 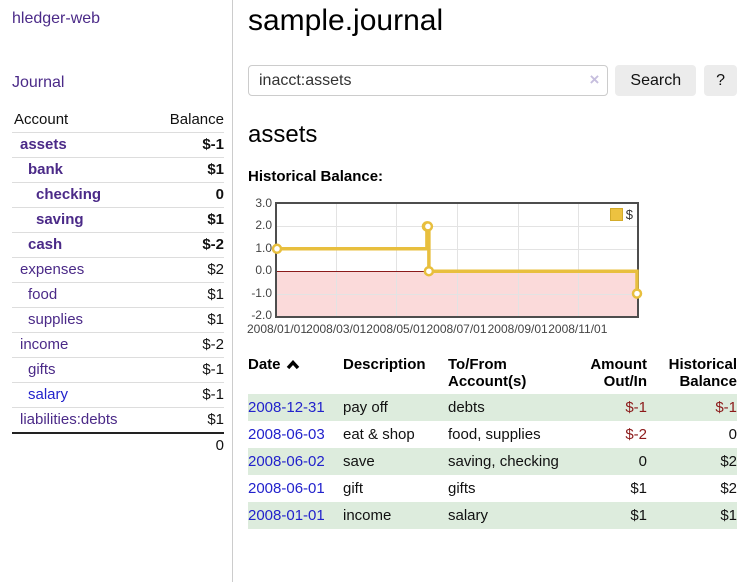 I want to click on account-title: assets, so click(x=283, y=134).